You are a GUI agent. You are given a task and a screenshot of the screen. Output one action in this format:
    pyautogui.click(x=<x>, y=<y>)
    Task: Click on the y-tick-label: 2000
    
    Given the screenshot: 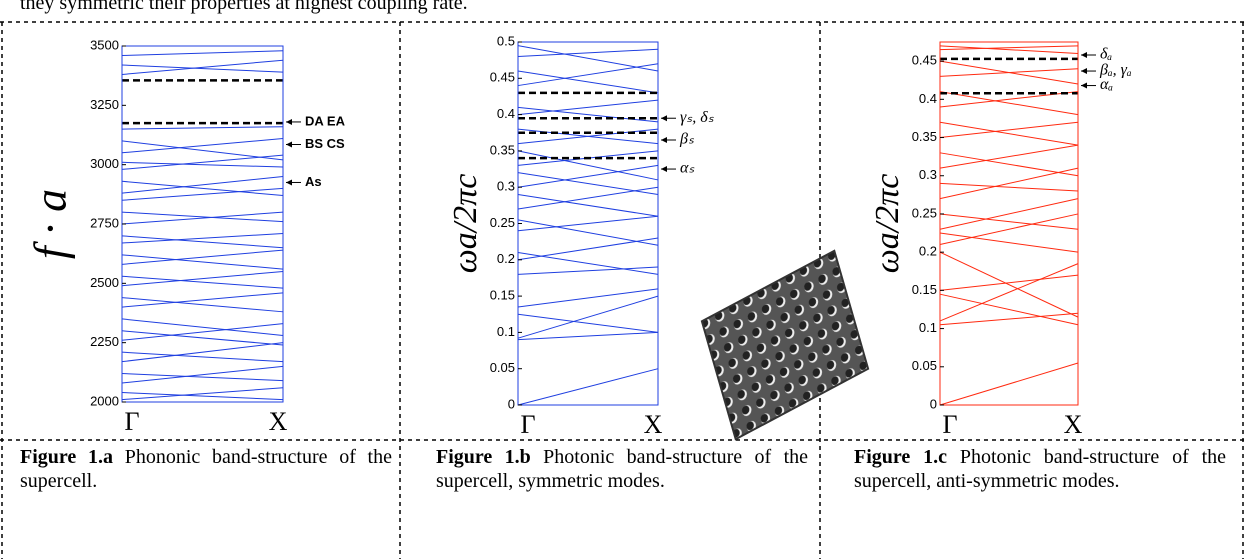 What is the action you would take?
    pyautogui.click(x=104, y=400)
    